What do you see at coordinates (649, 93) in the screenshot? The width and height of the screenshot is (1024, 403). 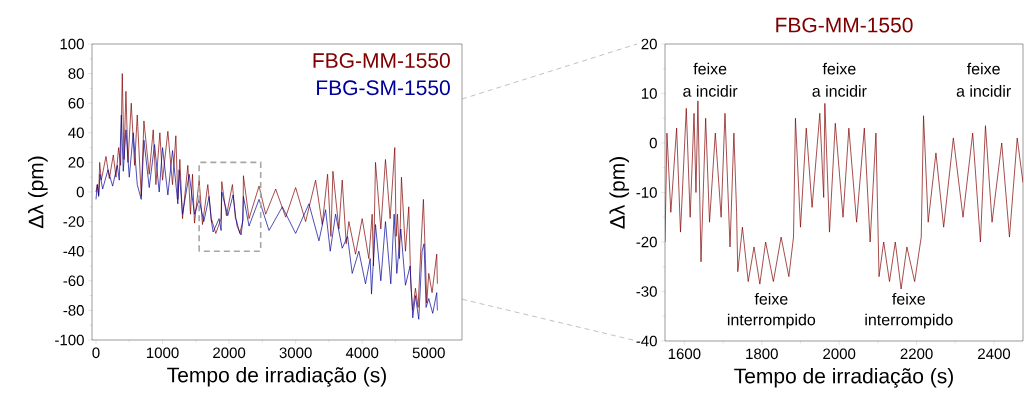 I see `y-tick-label: 10` at bounding box center [649, 93].